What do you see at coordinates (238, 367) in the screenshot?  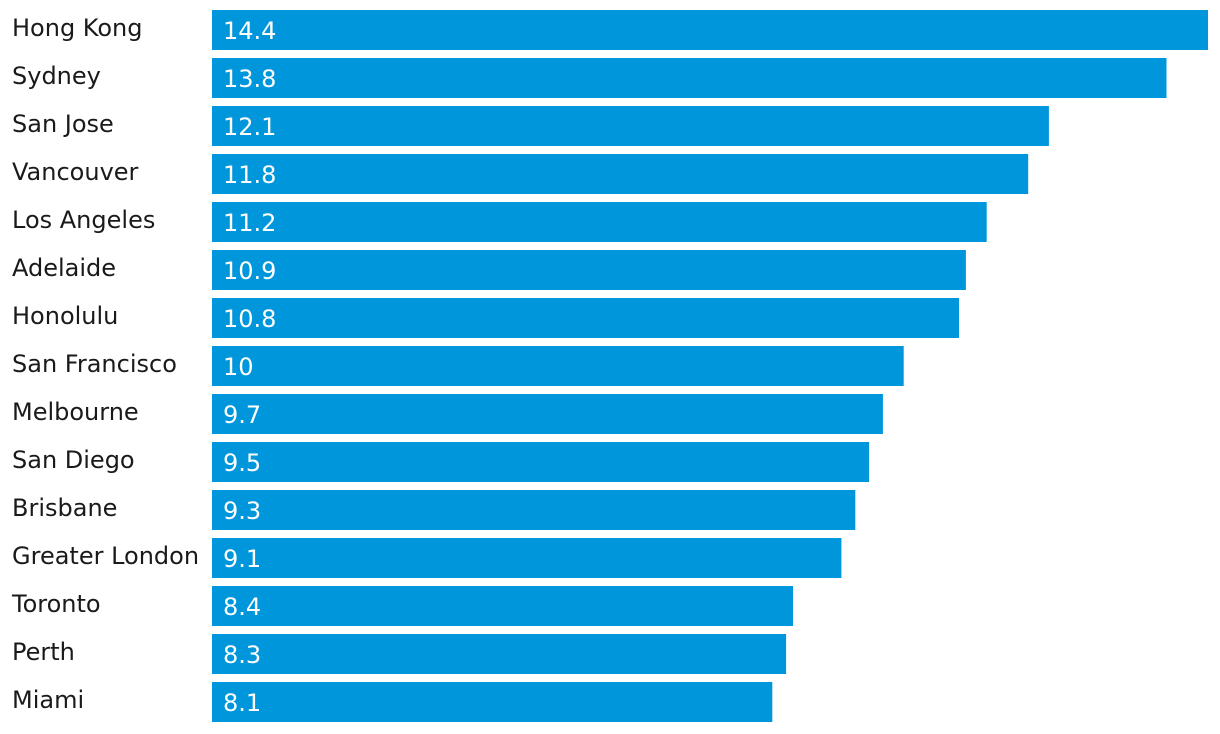 I see `value-label-san-francisco: 10` at bounding box center [238, 367].